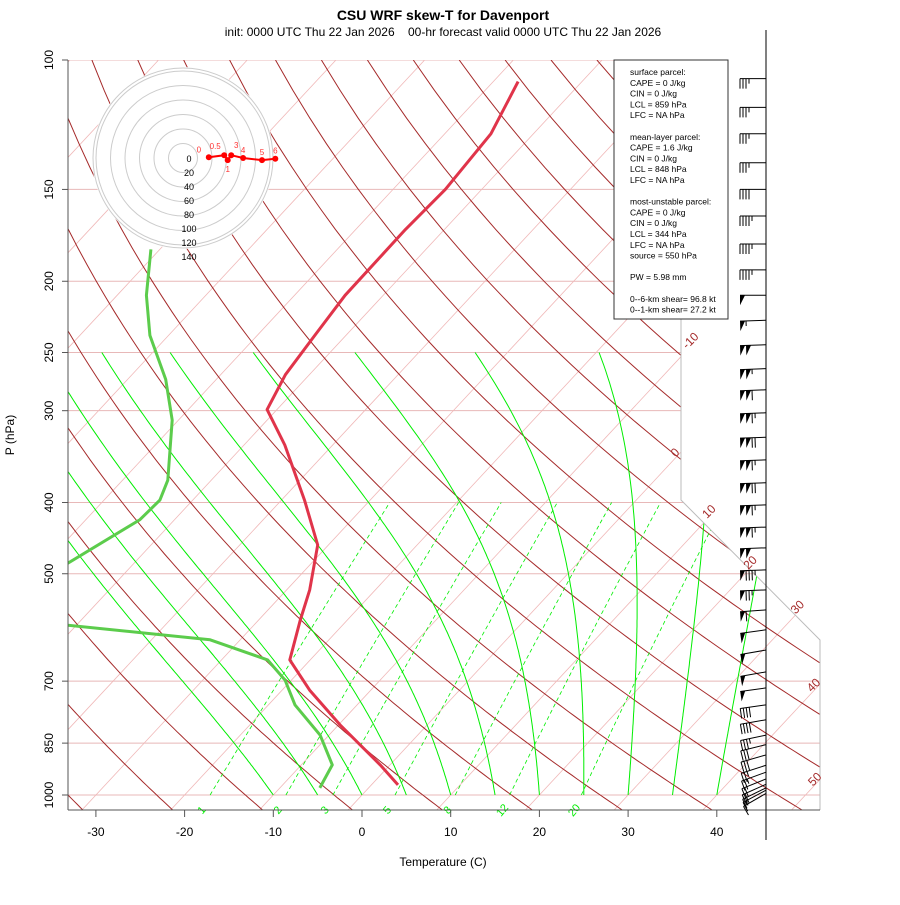  Describe the element at coordinates (188, 243) in the screenshot. I see `hodograph-ring-label: 120` at that location.